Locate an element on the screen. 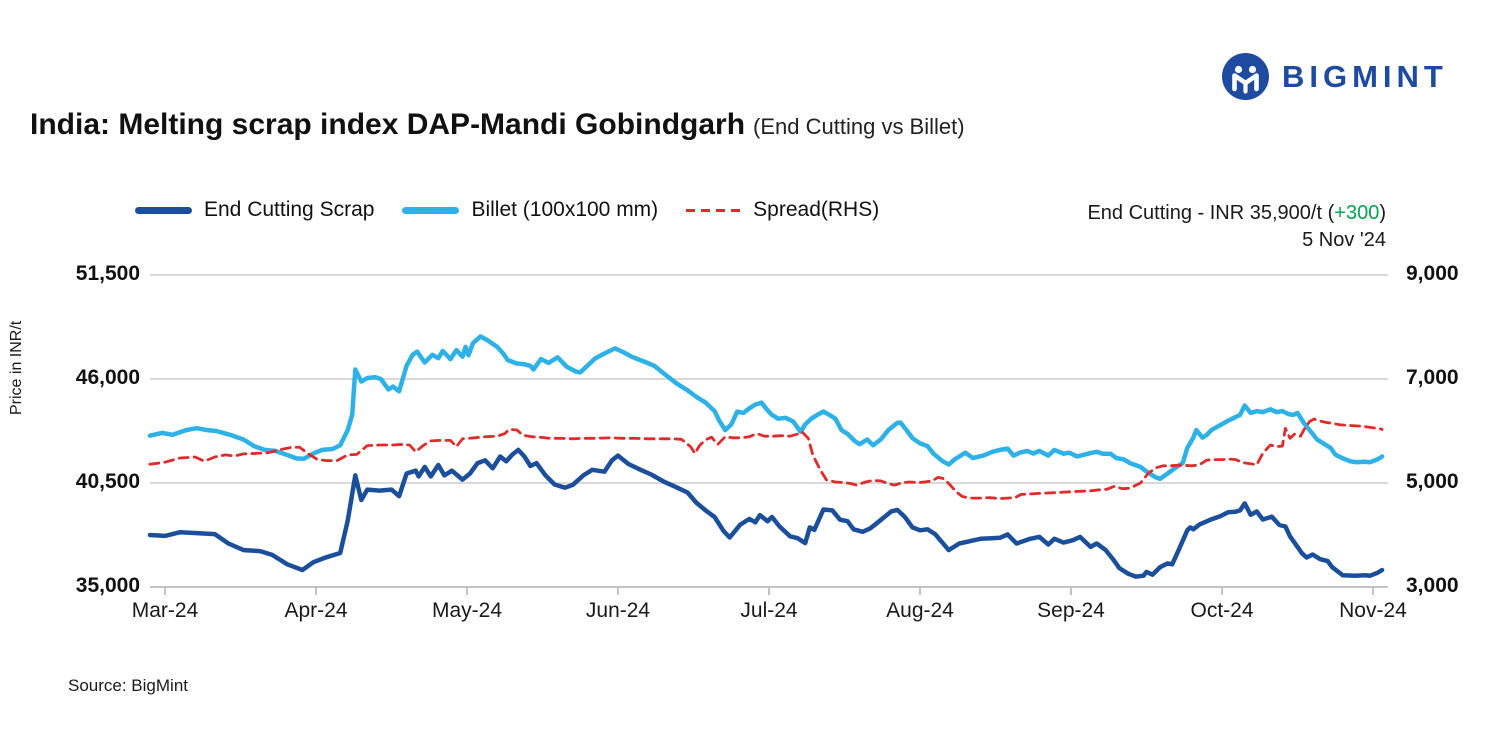 The width and height of the screenshot is (1500, 731). x-tick-label: Sep-24 is located at coordinates (1071, 610).